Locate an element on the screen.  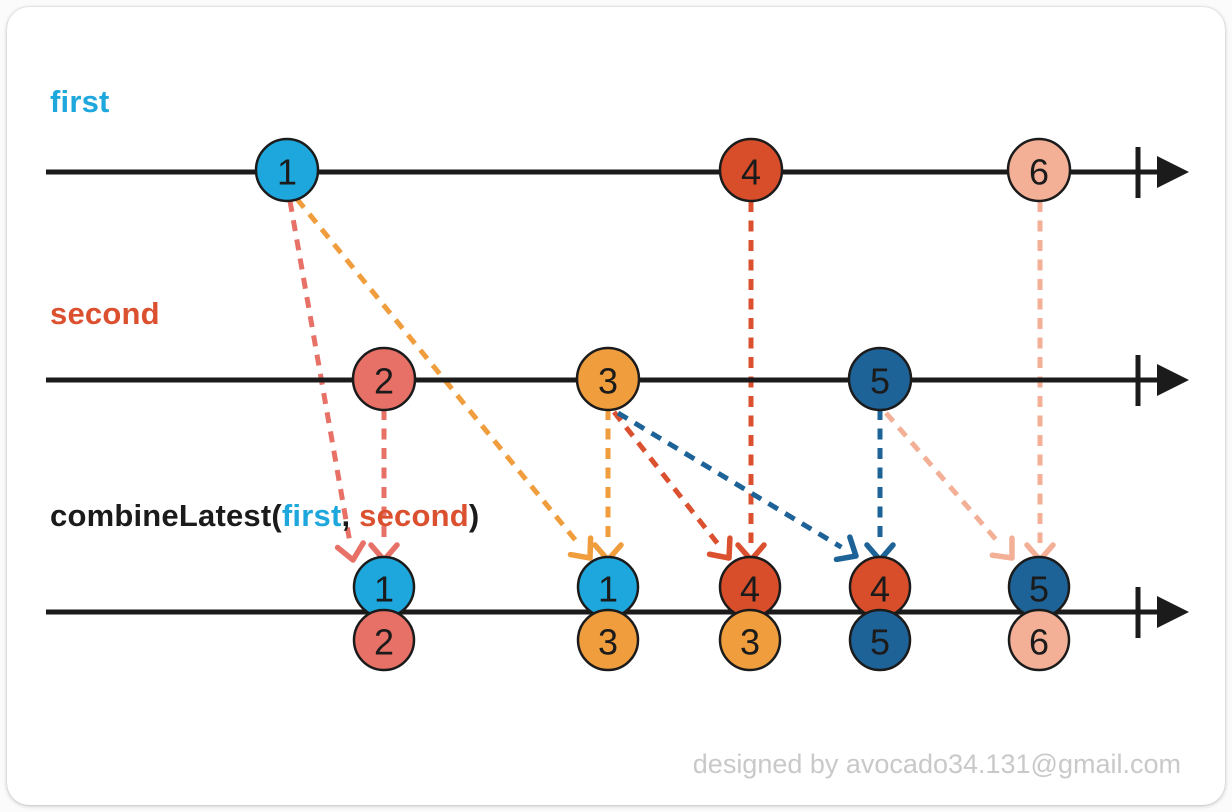
marble-first: 1 is located at coordinates (287, 170).